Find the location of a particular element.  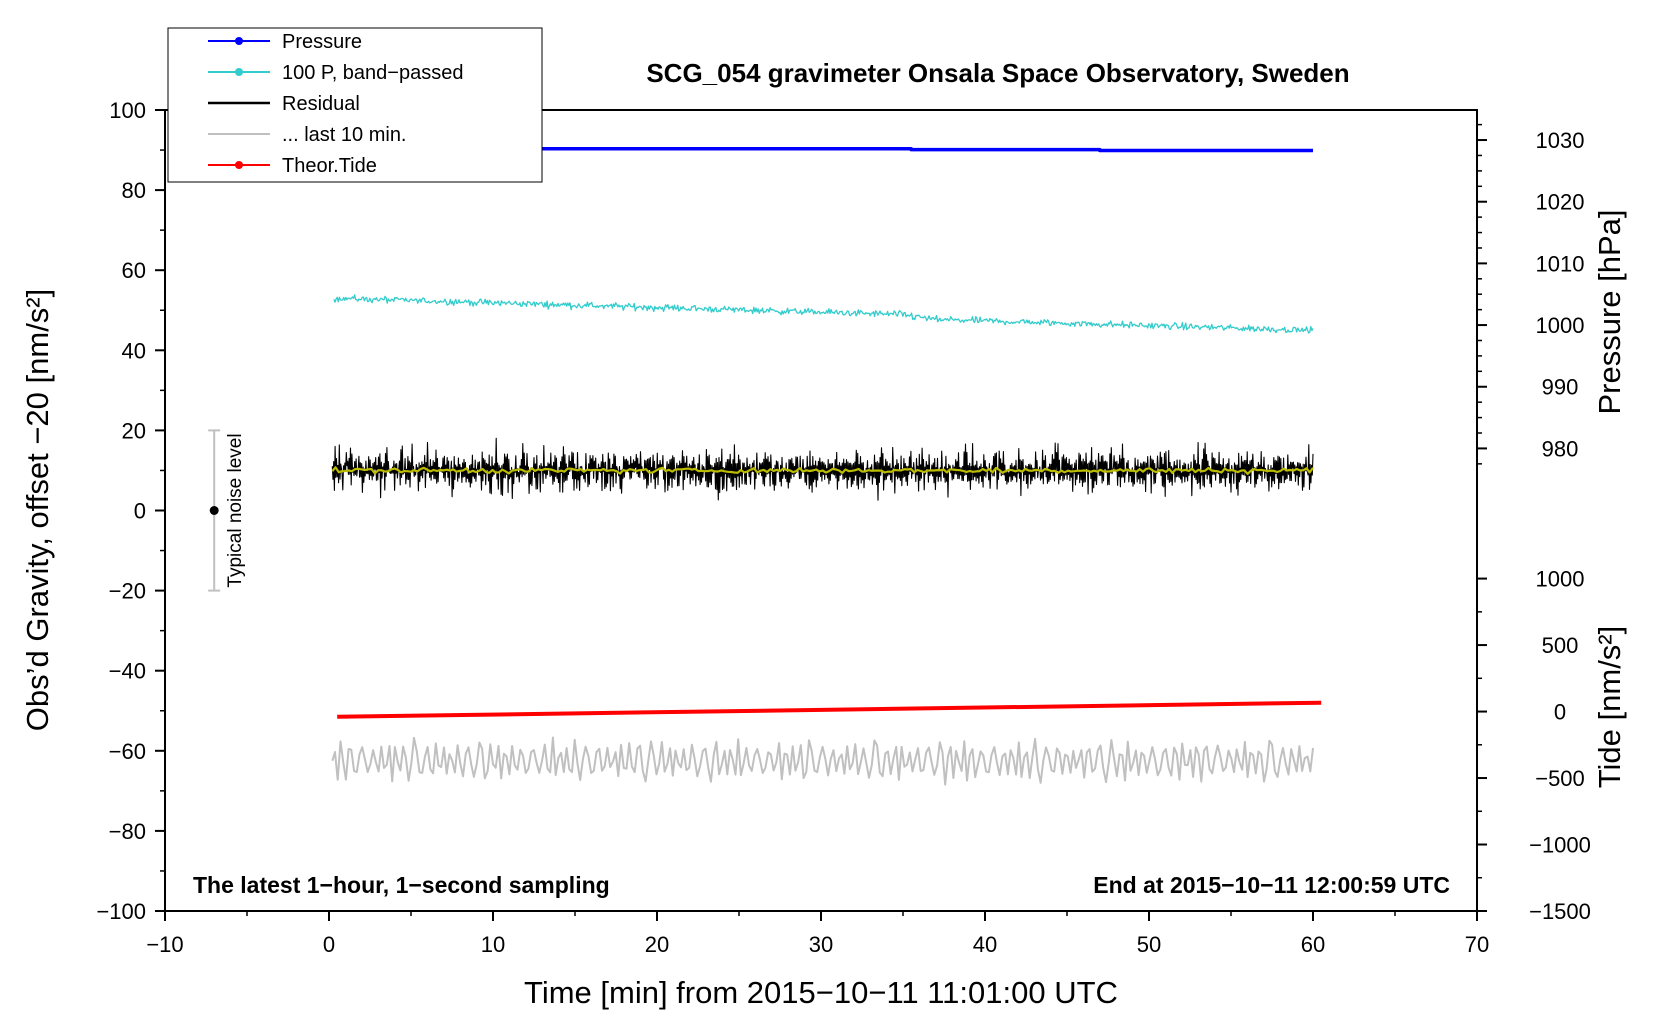

y-axis-tide: −1500 −1000 −500 0 500 1000 is located at coordinates (1534, 745).